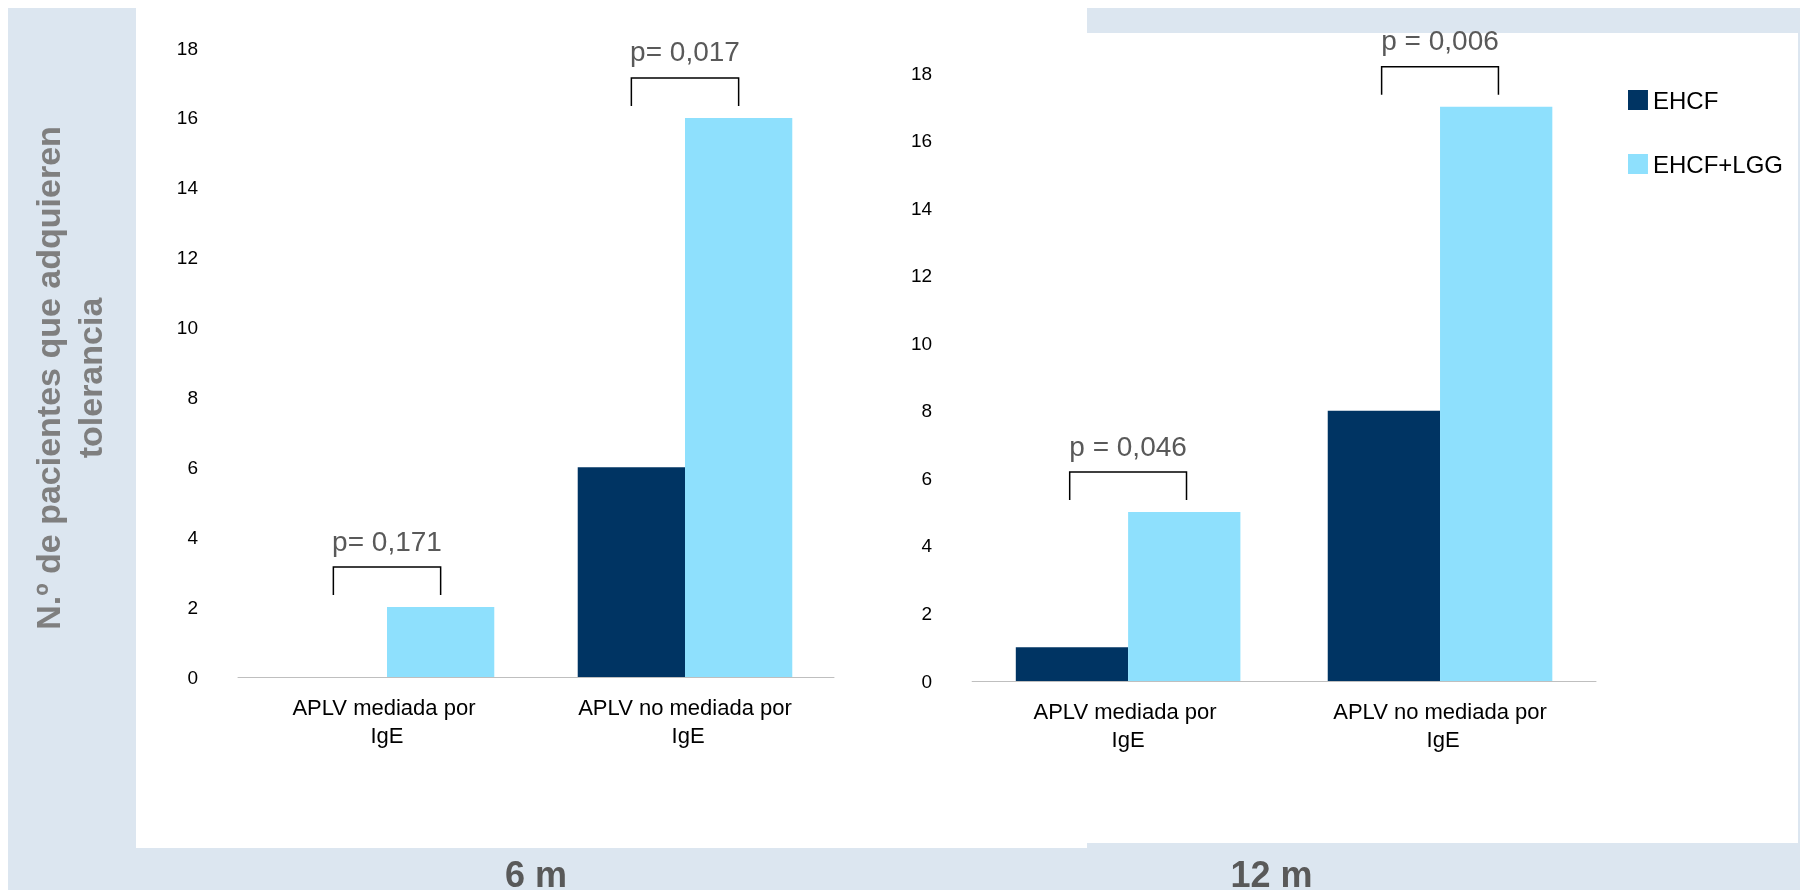 This screenshot has height=890, width=1800. Describe the element at coordinates (1128, 446) in the screenshot. I see `annotation: p = 0,046` at that location.